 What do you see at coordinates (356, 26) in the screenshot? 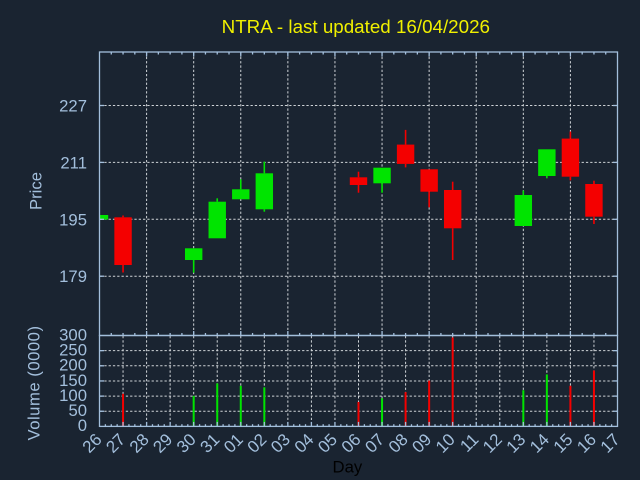
I see `svg-text: NTRA - last updated 16/04/2026` at bounding box center [356, 26].